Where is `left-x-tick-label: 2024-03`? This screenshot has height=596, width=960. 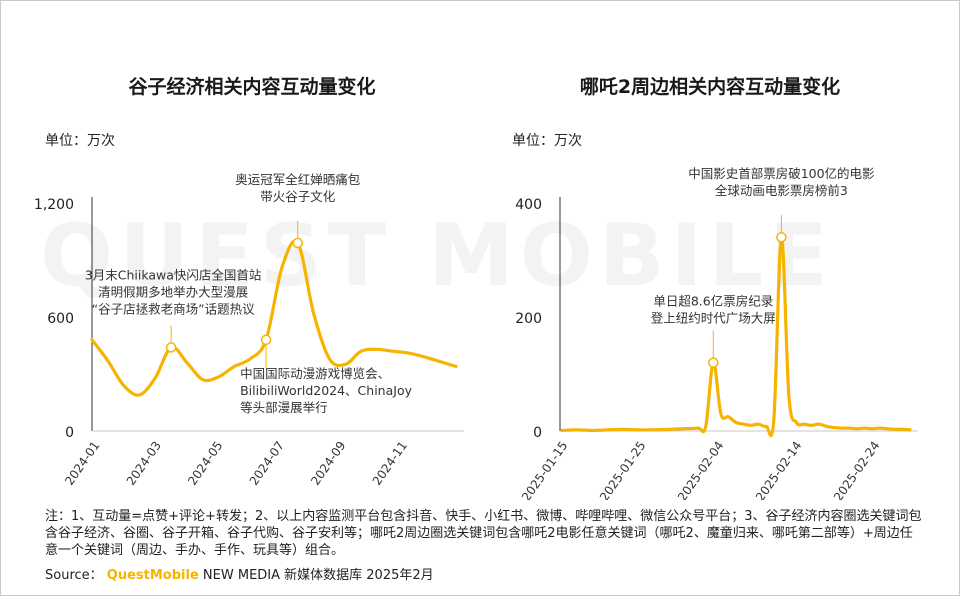 left-x-tick-label: 2024-03 is located at coordinates (144, 463).